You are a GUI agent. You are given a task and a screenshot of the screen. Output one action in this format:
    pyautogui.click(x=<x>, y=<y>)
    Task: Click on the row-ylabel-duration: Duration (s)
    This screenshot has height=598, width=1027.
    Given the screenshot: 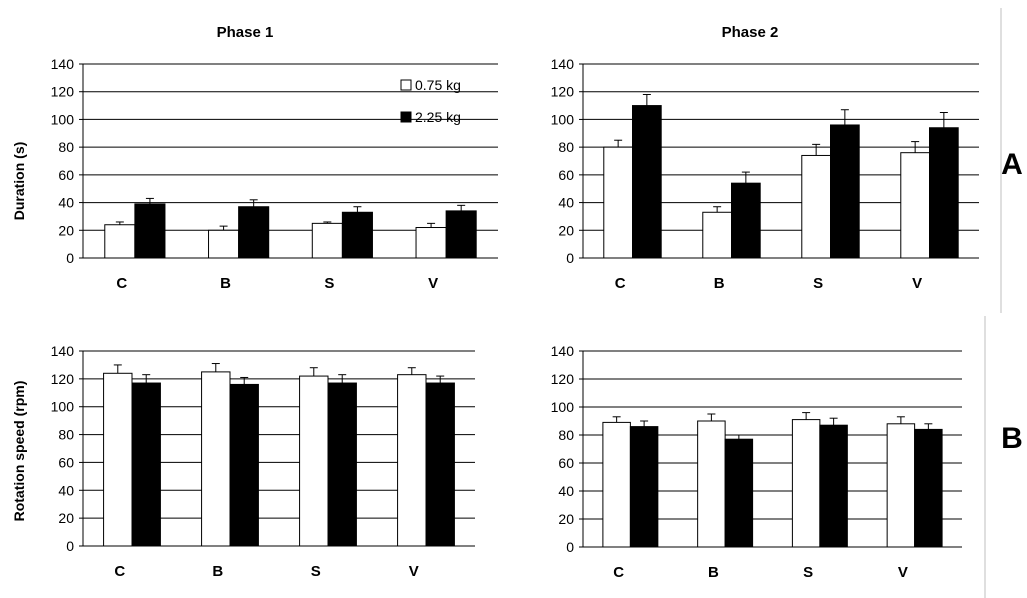 What is the action you would take?
    pyautogui.click(x=19, y=181)
    